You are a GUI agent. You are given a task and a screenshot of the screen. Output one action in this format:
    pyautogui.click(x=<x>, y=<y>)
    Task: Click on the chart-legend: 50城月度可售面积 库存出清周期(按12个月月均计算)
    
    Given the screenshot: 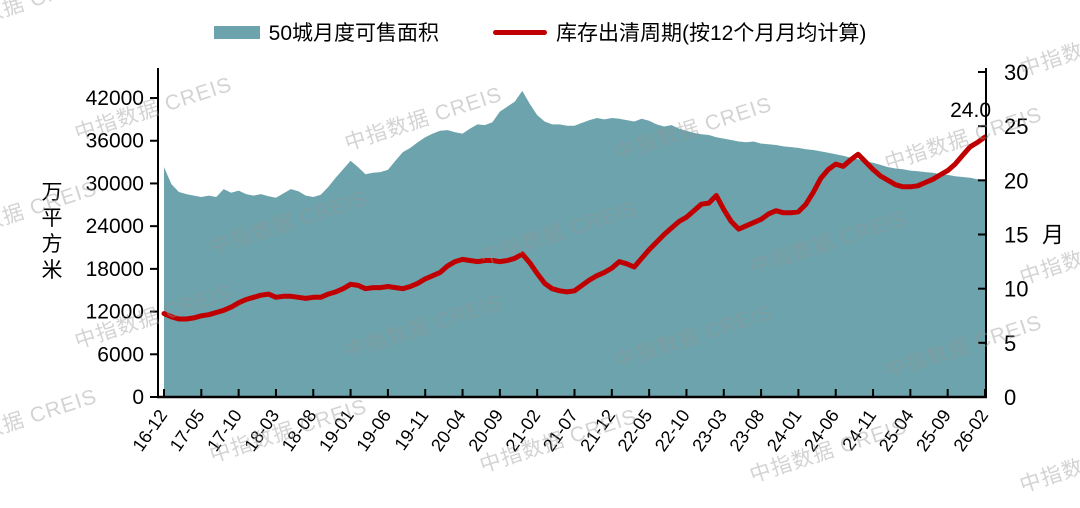 What is the action you would take?
    pyautogui.click(x=540, y=32)
    